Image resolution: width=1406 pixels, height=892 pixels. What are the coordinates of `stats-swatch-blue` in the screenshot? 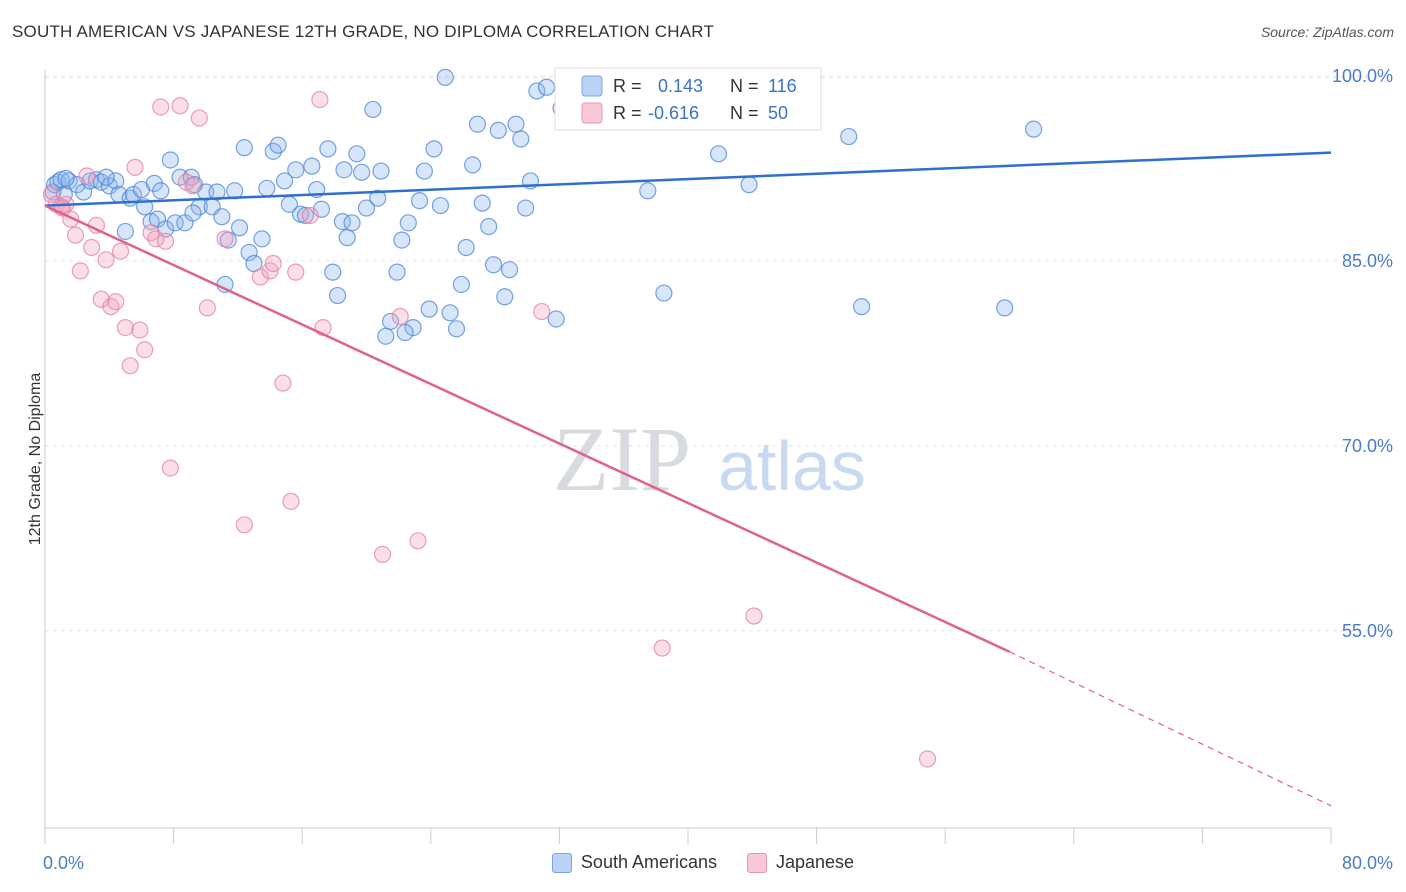 It's located at (592, 86).